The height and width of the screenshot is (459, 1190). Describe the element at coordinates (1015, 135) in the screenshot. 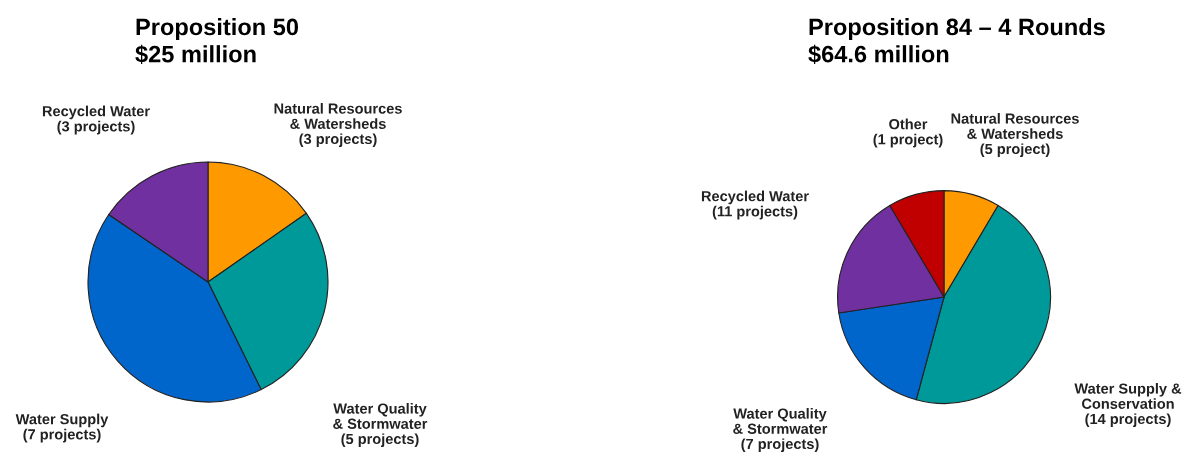

I see `slice-label: Natural Resources & Watersheds (5 project)` at that location.